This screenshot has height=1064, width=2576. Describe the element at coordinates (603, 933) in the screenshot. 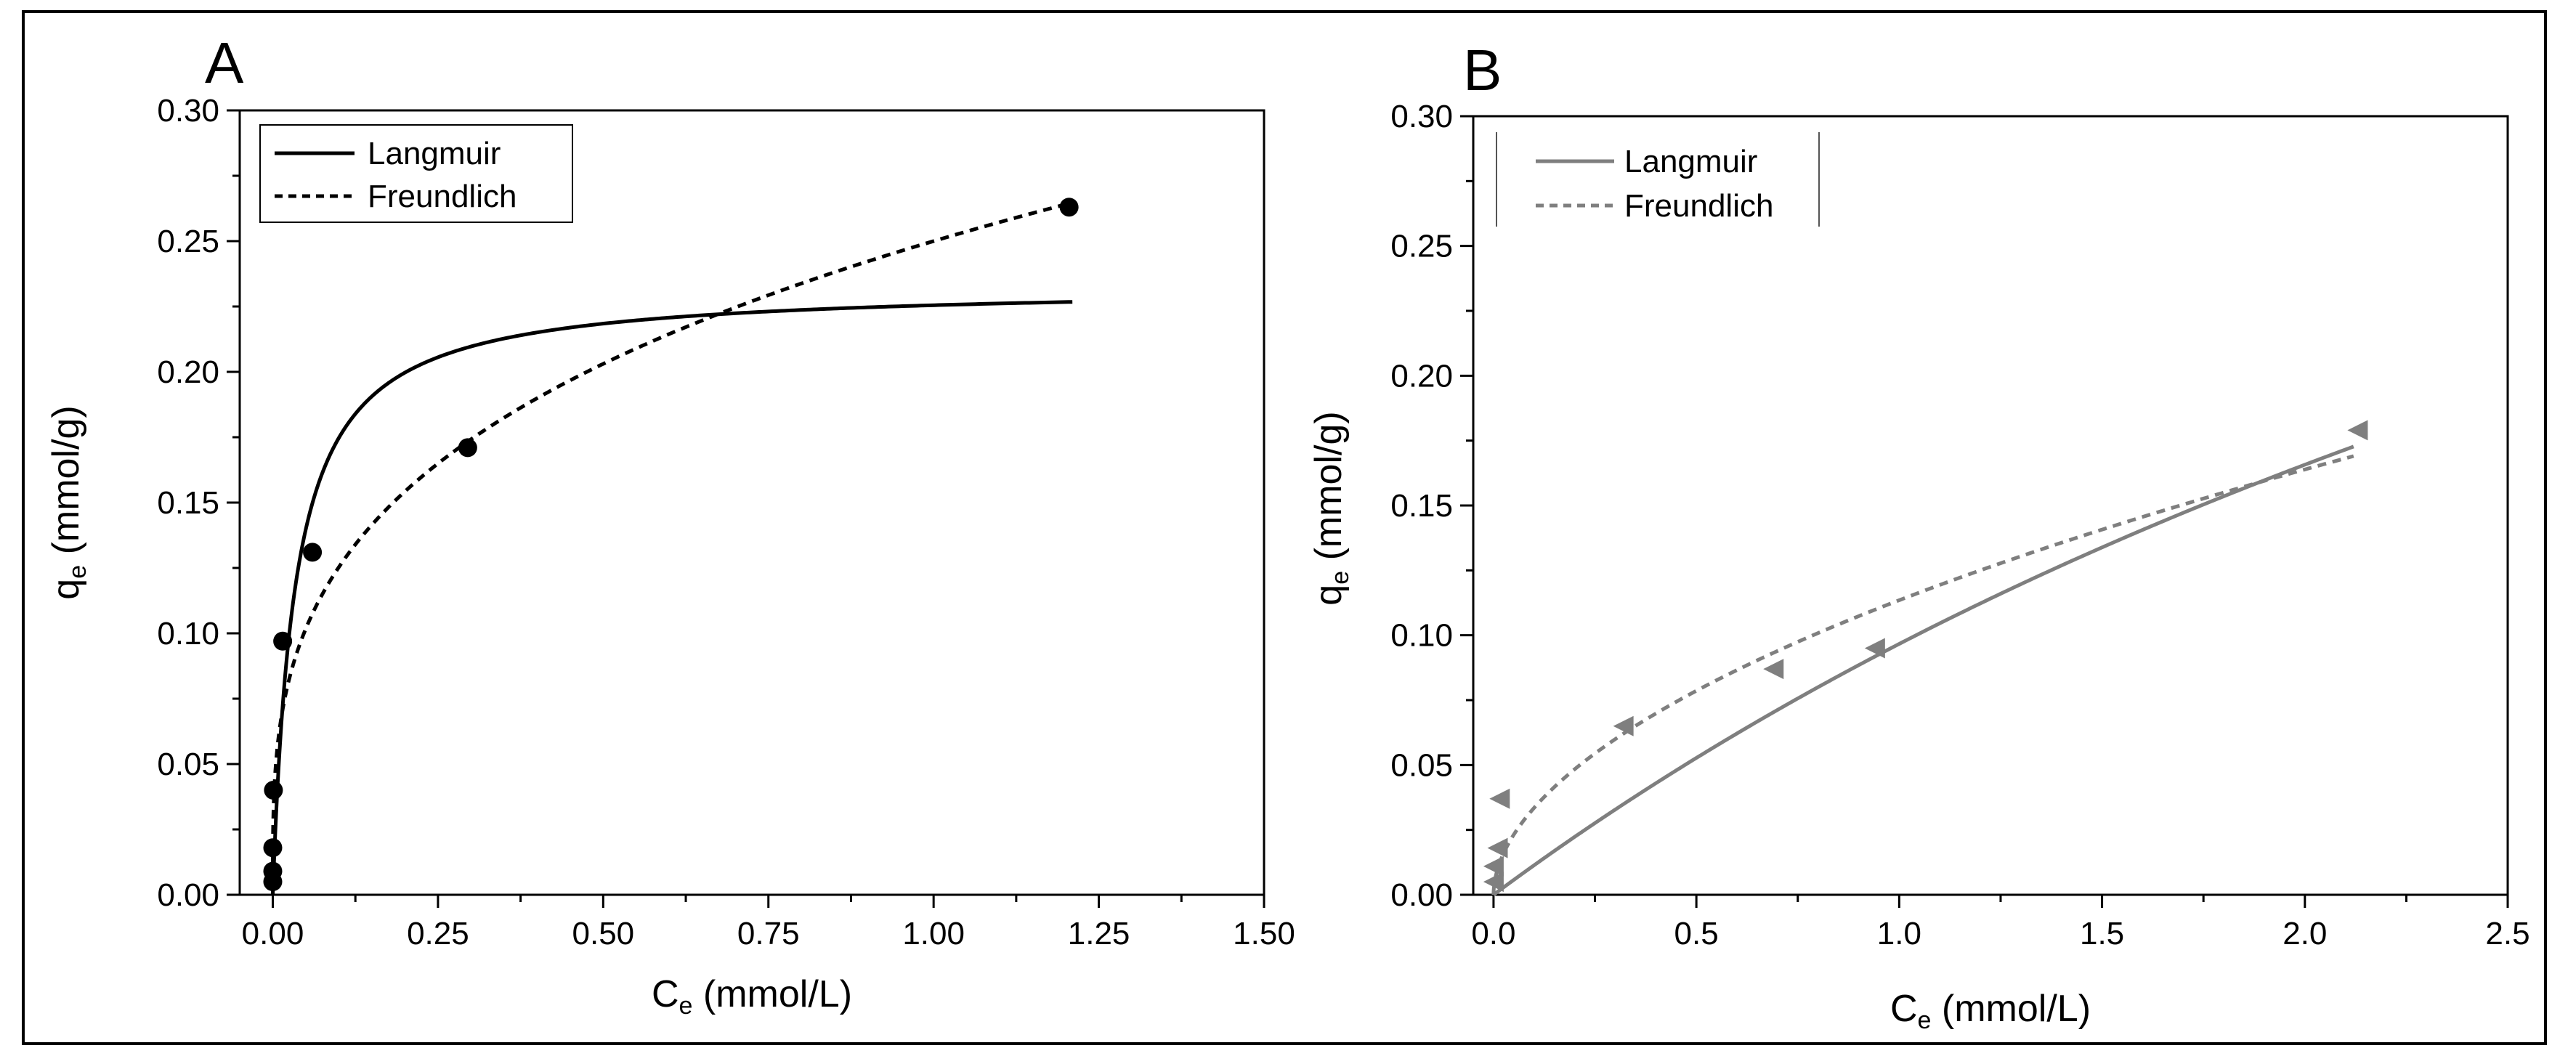

I see `panel-a-x-tick-label: 0.50` at that location.